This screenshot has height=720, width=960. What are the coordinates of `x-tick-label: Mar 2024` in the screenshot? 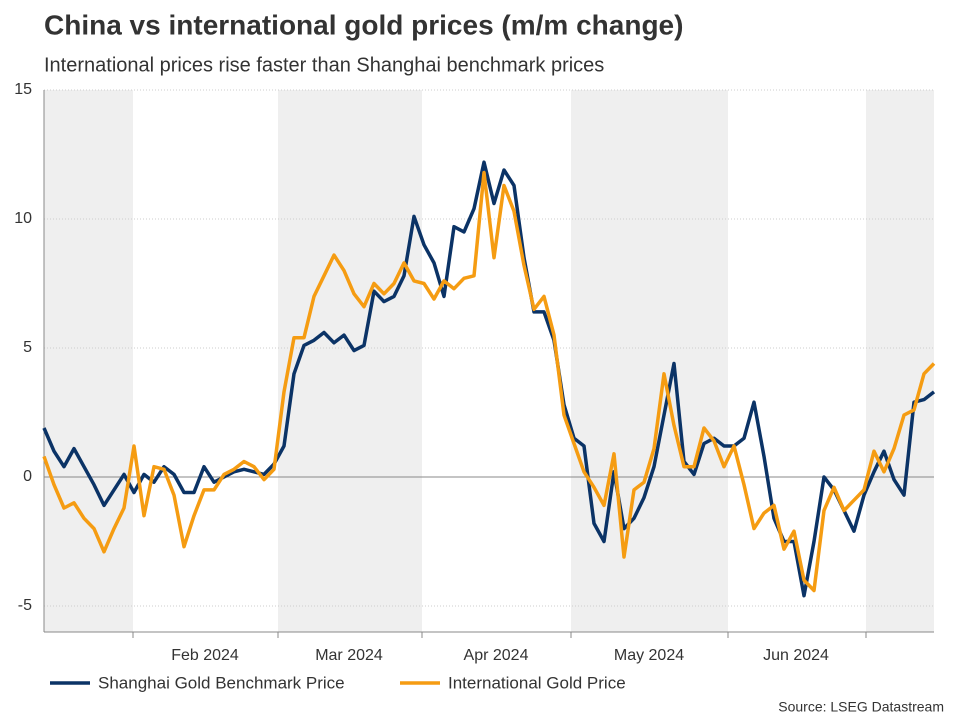 It's located at (349, 655).